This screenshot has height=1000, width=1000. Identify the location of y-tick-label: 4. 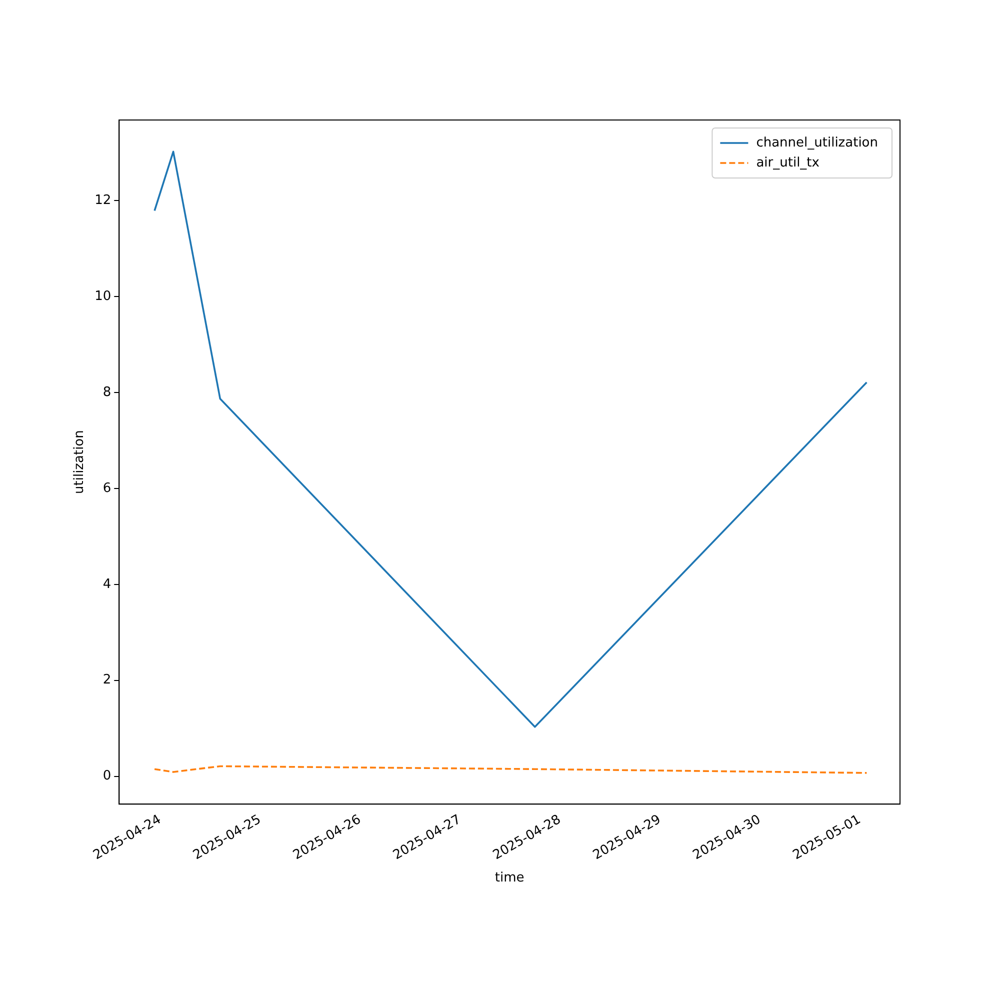
(107, 584).